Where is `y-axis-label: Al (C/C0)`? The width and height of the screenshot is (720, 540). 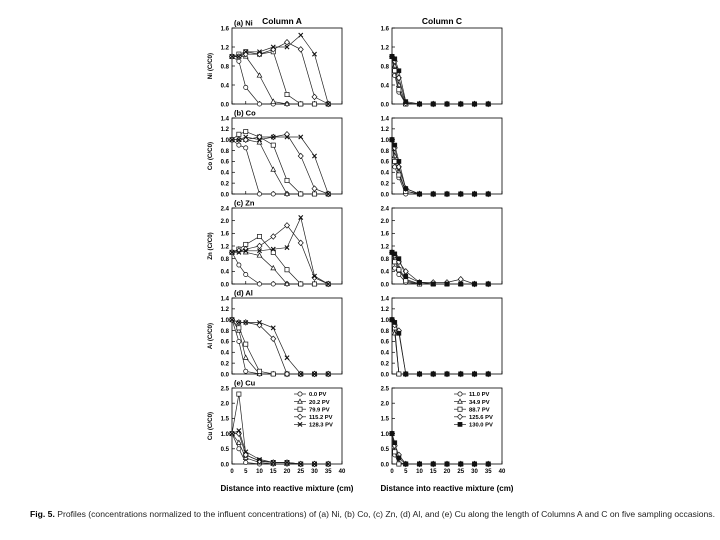
y-axis-label: Al (C/C0) is located at coordinates (210, 336).